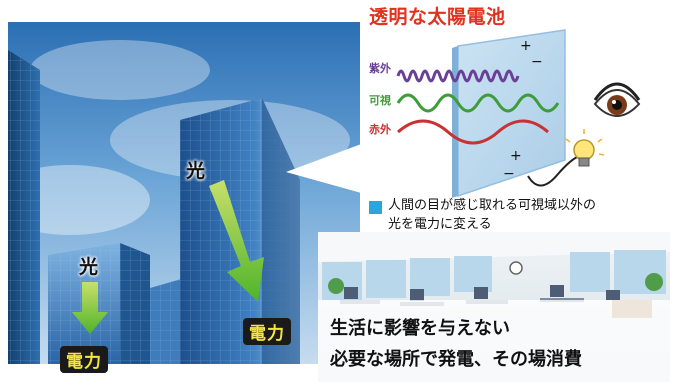 This screenshot has width=676, height=385. What do you see at coordinates (375, 207) in the screenshot?
I see `note-marker` at bounding box center [375, 207].